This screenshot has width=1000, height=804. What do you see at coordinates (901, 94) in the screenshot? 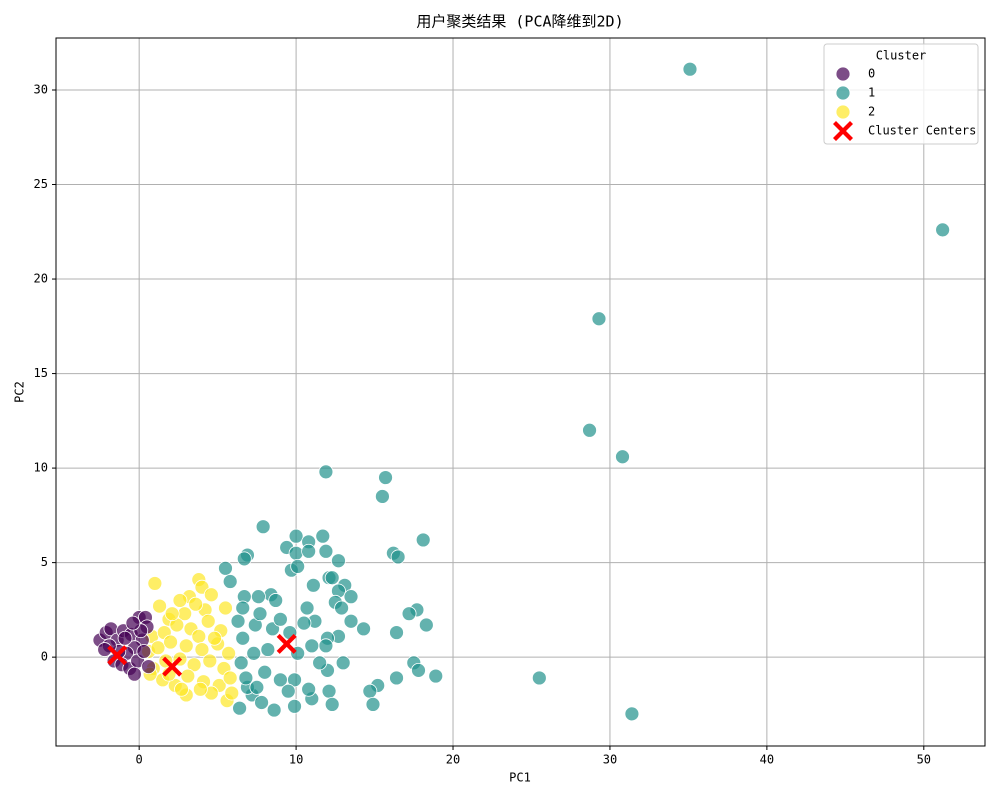
I see `legend-box` at bounding box center [901, 94].